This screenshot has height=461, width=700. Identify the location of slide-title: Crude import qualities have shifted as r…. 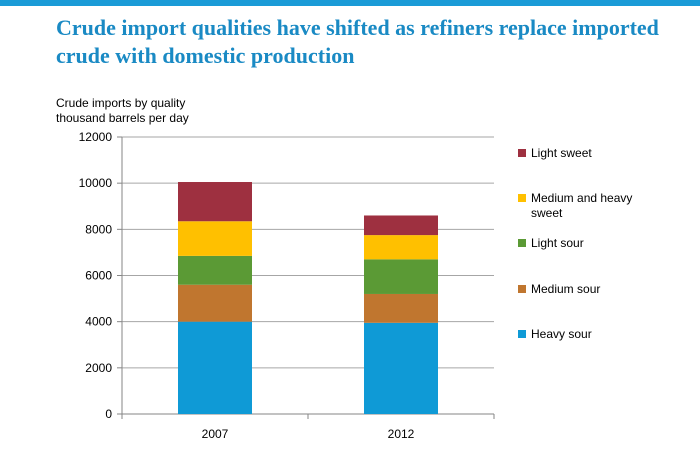
(357, 41).